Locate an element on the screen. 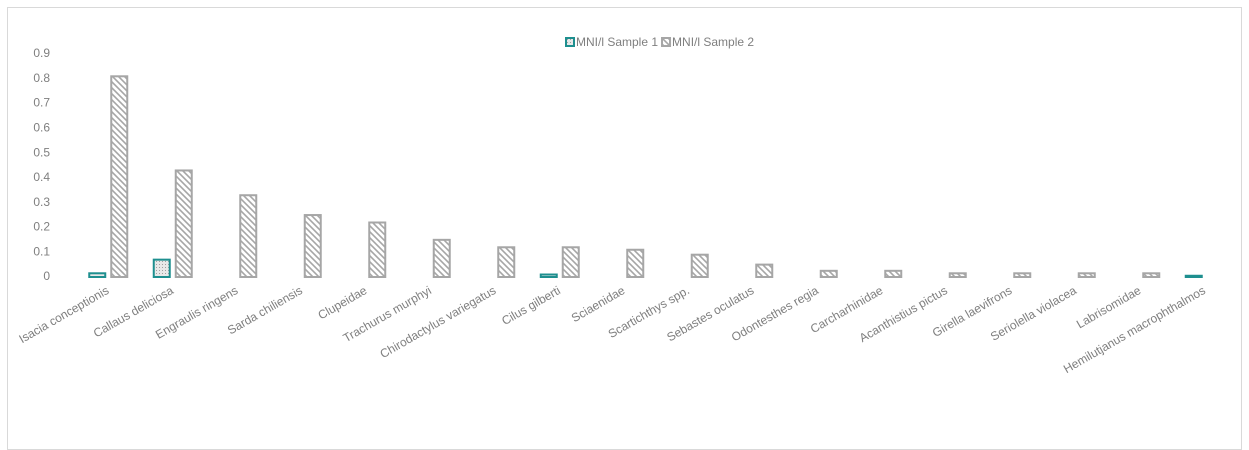 This screenshot has height=450, width=1249. legend-label: MNI/l Sample 2 is located at coordinates (713, 42).